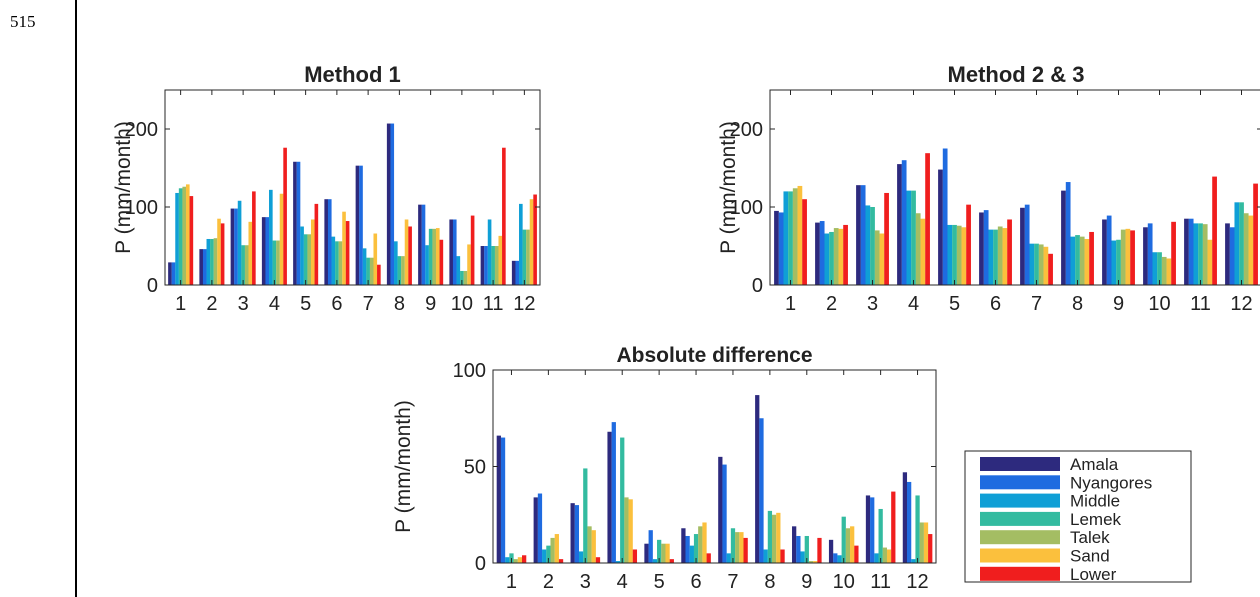 Image resolution: width=1260 pixels, height=597 pixels. I want to click on legend-label-middle: Middle, so click(1095, 501).